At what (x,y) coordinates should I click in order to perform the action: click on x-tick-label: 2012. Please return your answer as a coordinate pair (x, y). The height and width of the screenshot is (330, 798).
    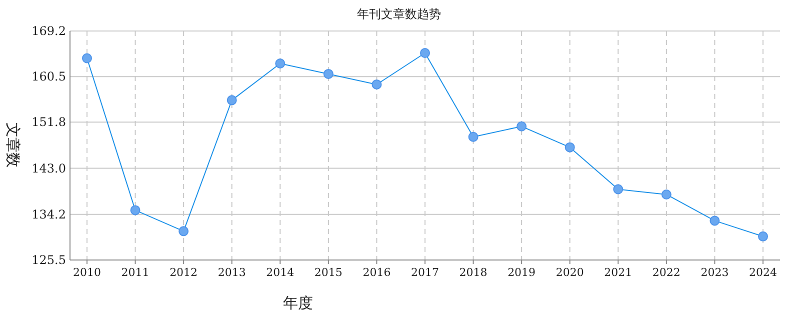
    Looking at the image, I should click on (184, 272).